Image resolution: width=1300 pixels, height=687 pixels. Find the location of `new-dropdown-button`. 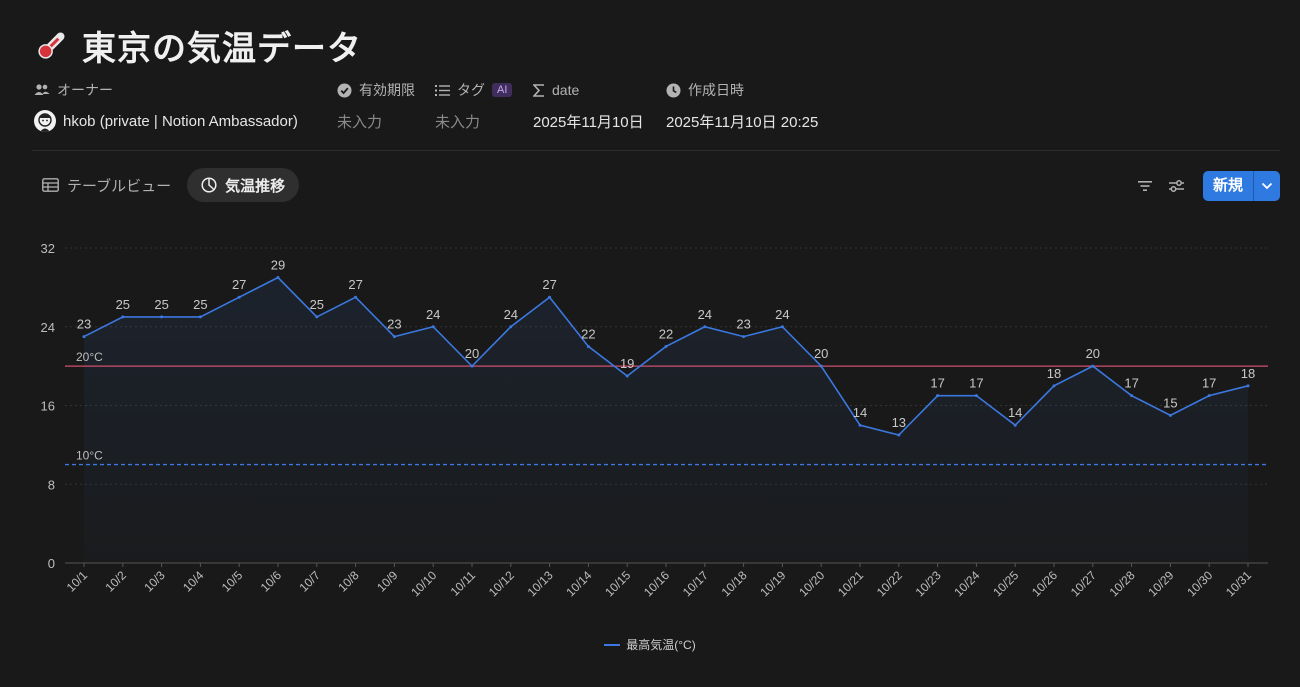

new-dropdown-button is located at coordinates (1266, 186).